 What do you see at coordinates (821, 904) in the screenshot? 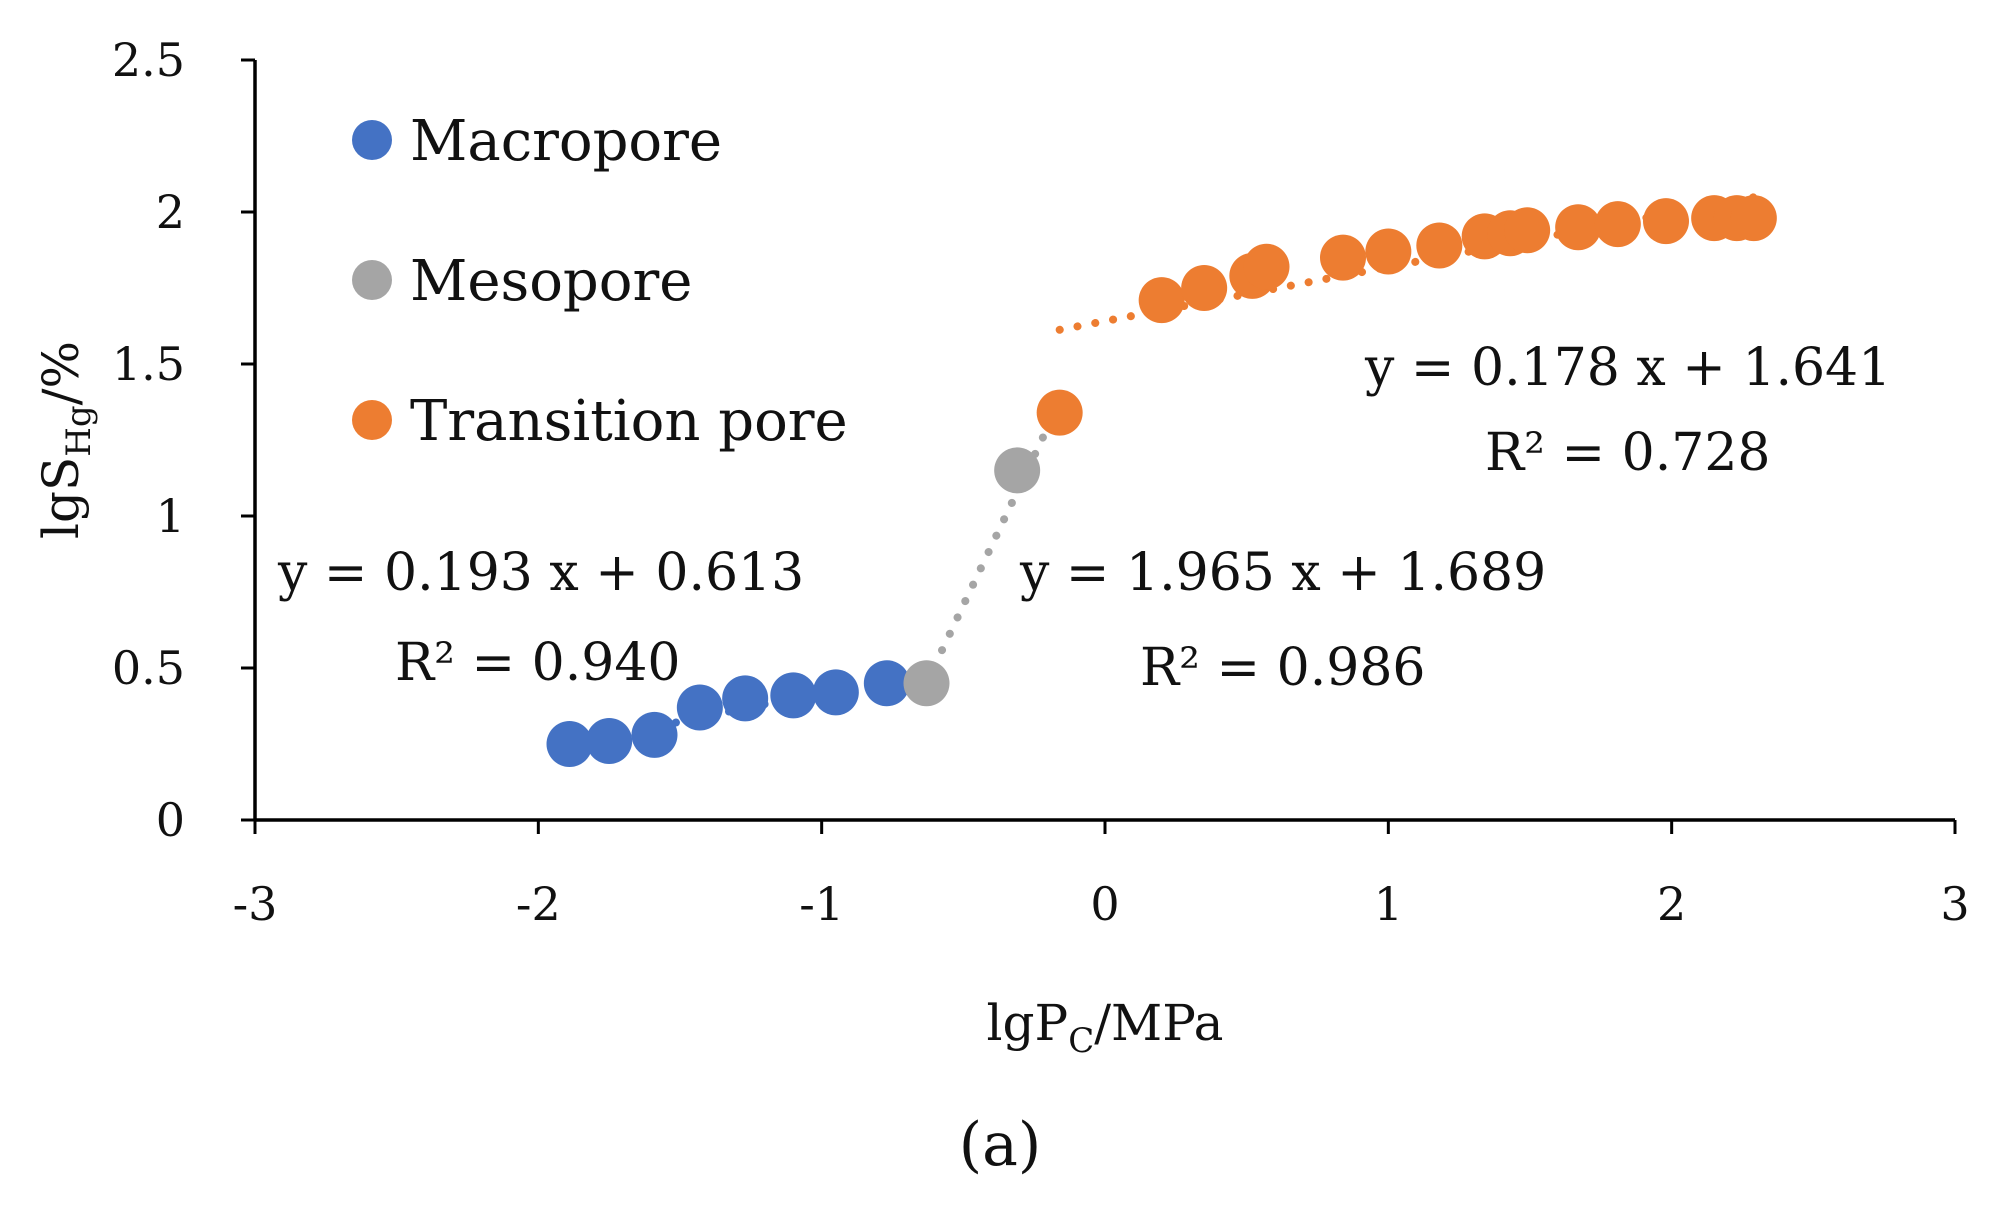
I see `x-tick-label: -1` at bounding box center [821, 904].